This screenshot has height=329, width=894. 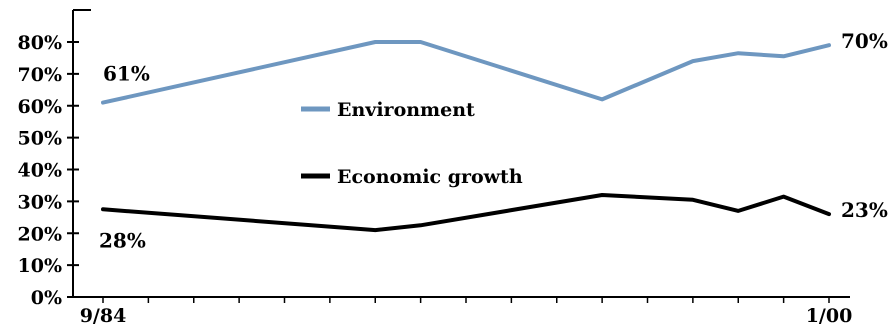 What do you see at coordinates (40, 75) in the screenshot?
I see `y-tick-label: 70%` at bounding box center [40, 75].